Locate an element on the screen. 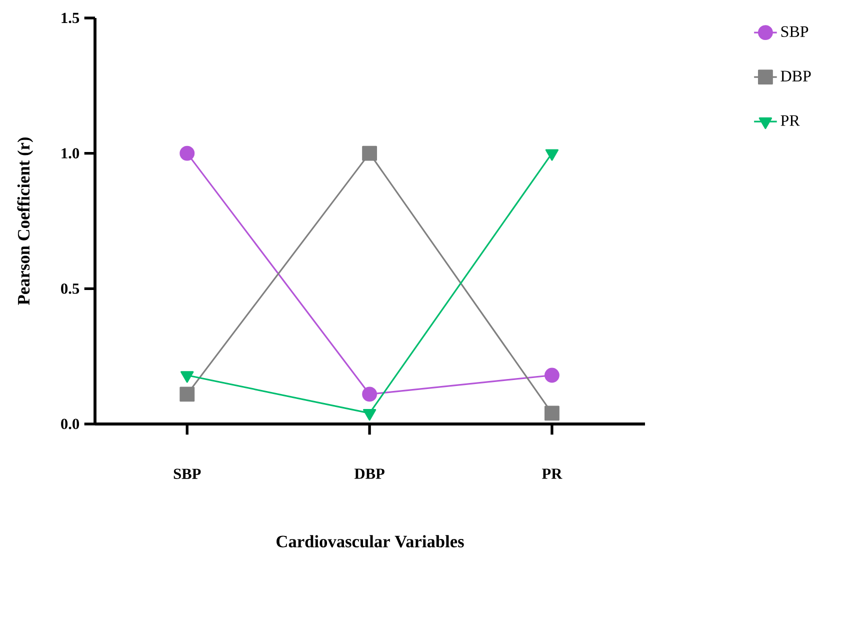  x-tick-label: PR is located at coordinates (552, 473).